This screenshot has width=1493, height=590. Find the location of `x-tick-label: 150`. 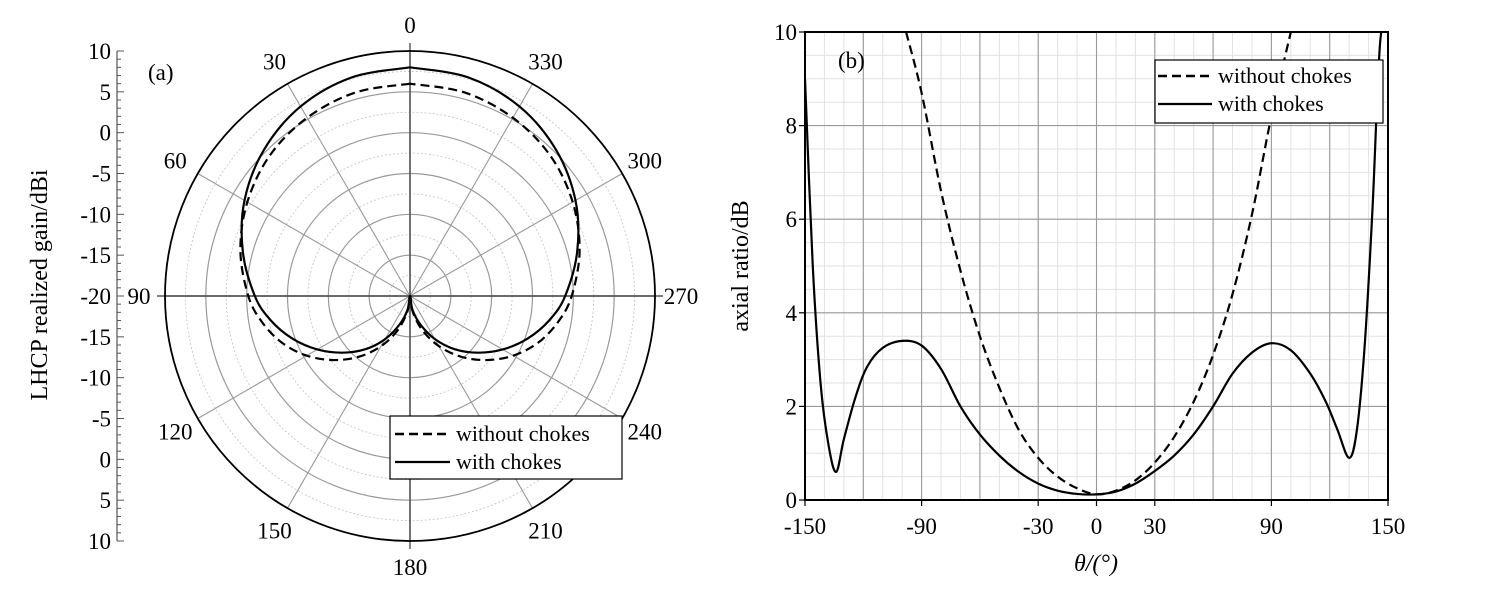

x-tick-label: 150 is located at coordinates (1388, 526).